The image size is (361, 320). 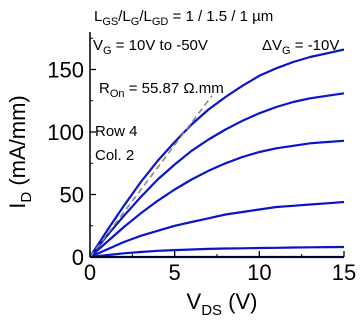 What do you see at coordinates (20, 152) in the screenshot?
I see `y-axis-title: ID (mA/mm)` at bounding box center [20, 152].